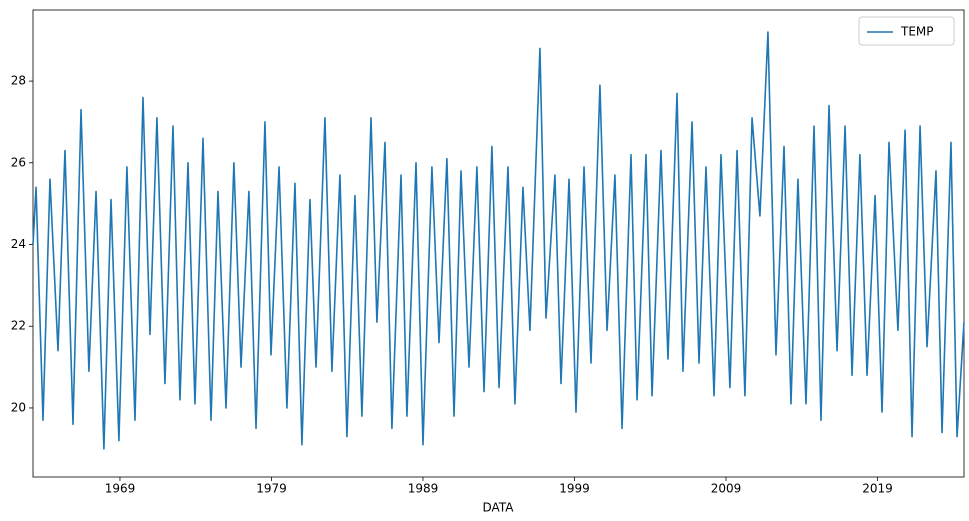 The image size is (969, 521). What do you see at coordinates (120, 489) in the screenshot?
I see `x-tick-label: 1969` at bounding box center [120, 489].